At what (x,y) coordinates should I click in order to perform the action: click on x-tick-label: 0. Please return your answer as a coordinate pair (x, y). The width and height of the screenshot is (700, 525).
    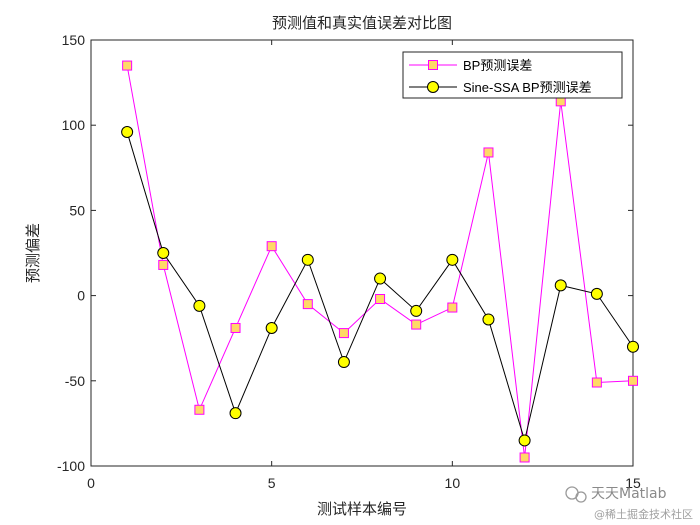
    Looking at the image, I should click on (91, 483).